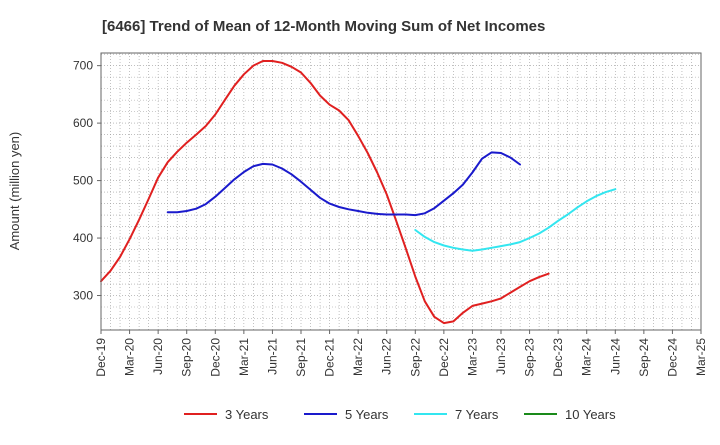 The image size is (720, 445). I want to click on x-tick-label: Mar-21, so click(244, 357).